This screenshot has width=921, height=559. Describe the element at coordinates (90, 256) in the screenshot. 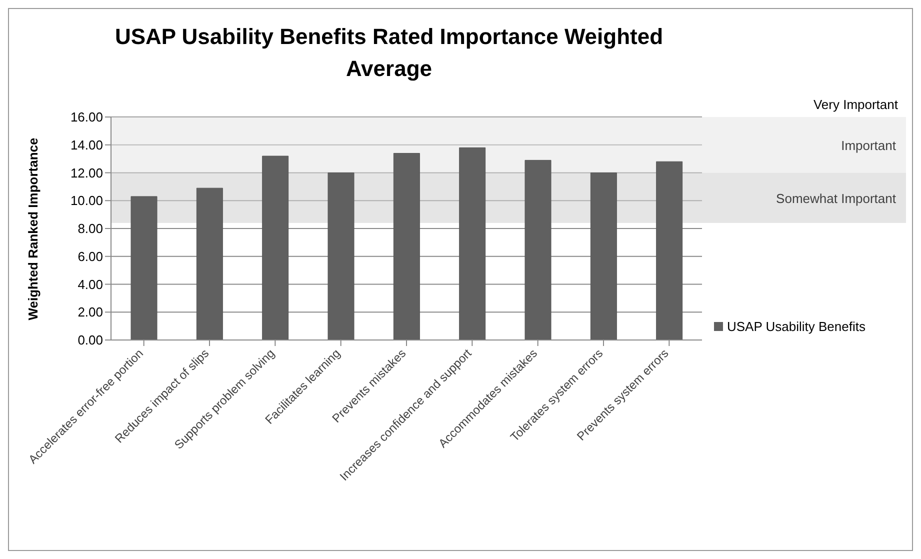

I see `y-tick-label: 6.00` at that location.